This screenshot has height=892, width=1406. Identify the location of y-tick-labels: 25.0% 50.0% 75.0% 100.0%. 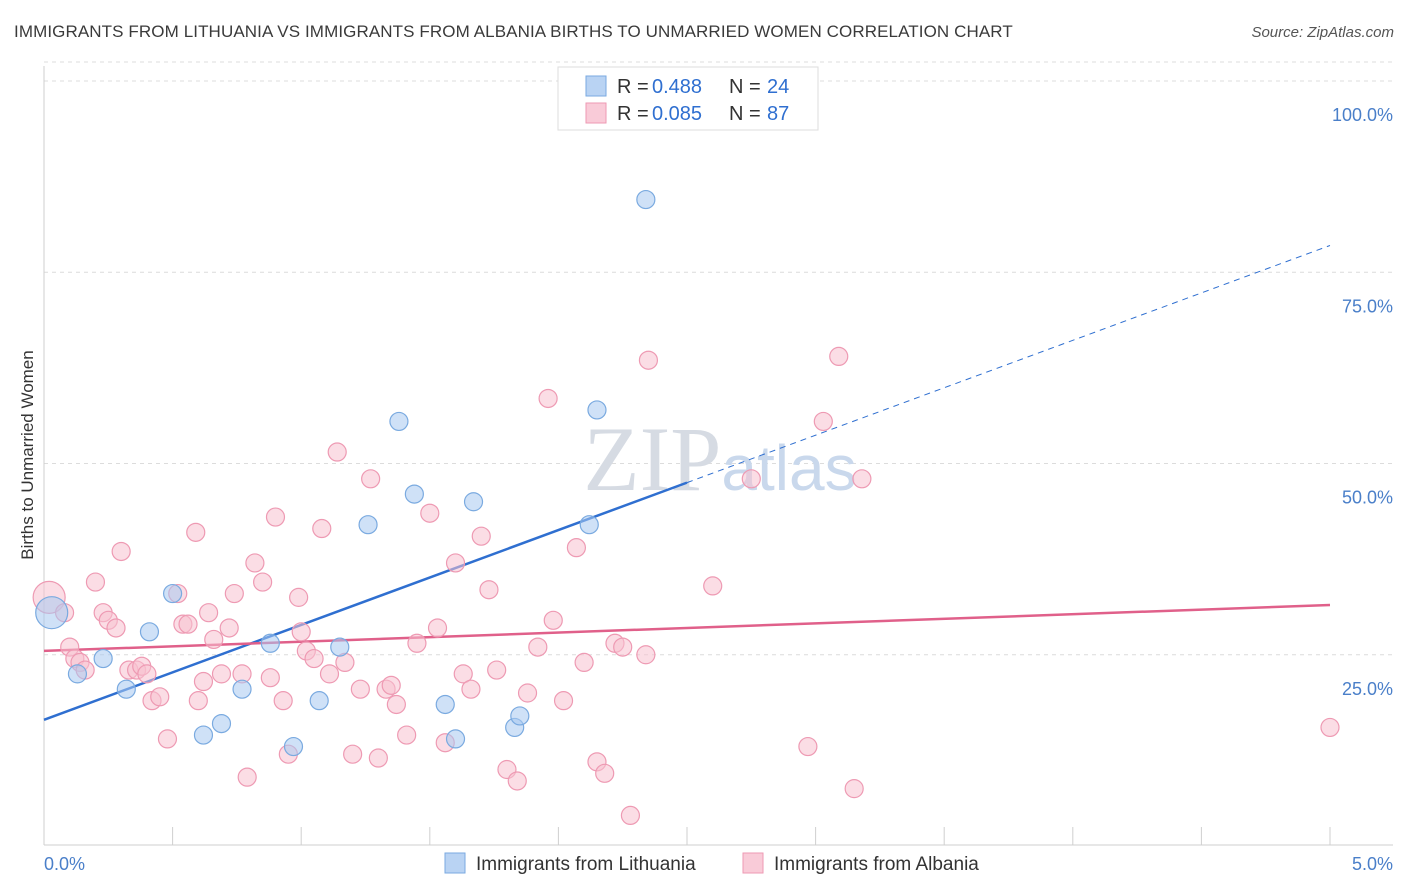
(1362, 402).